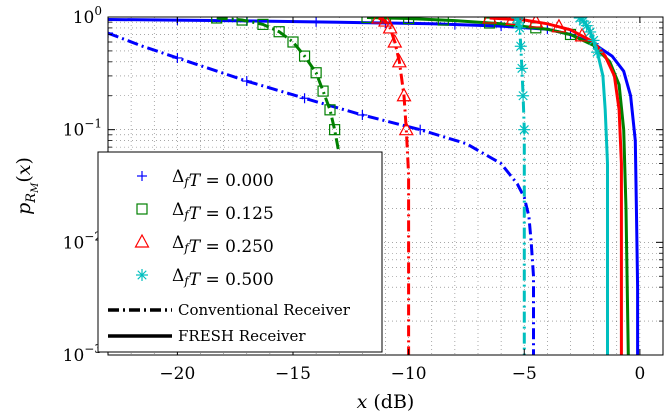 This screenshot has width=668, height=418. Describe the element at coordinates (409, 374) in the screenshot. I see `x-tick-label: −10` at that location.